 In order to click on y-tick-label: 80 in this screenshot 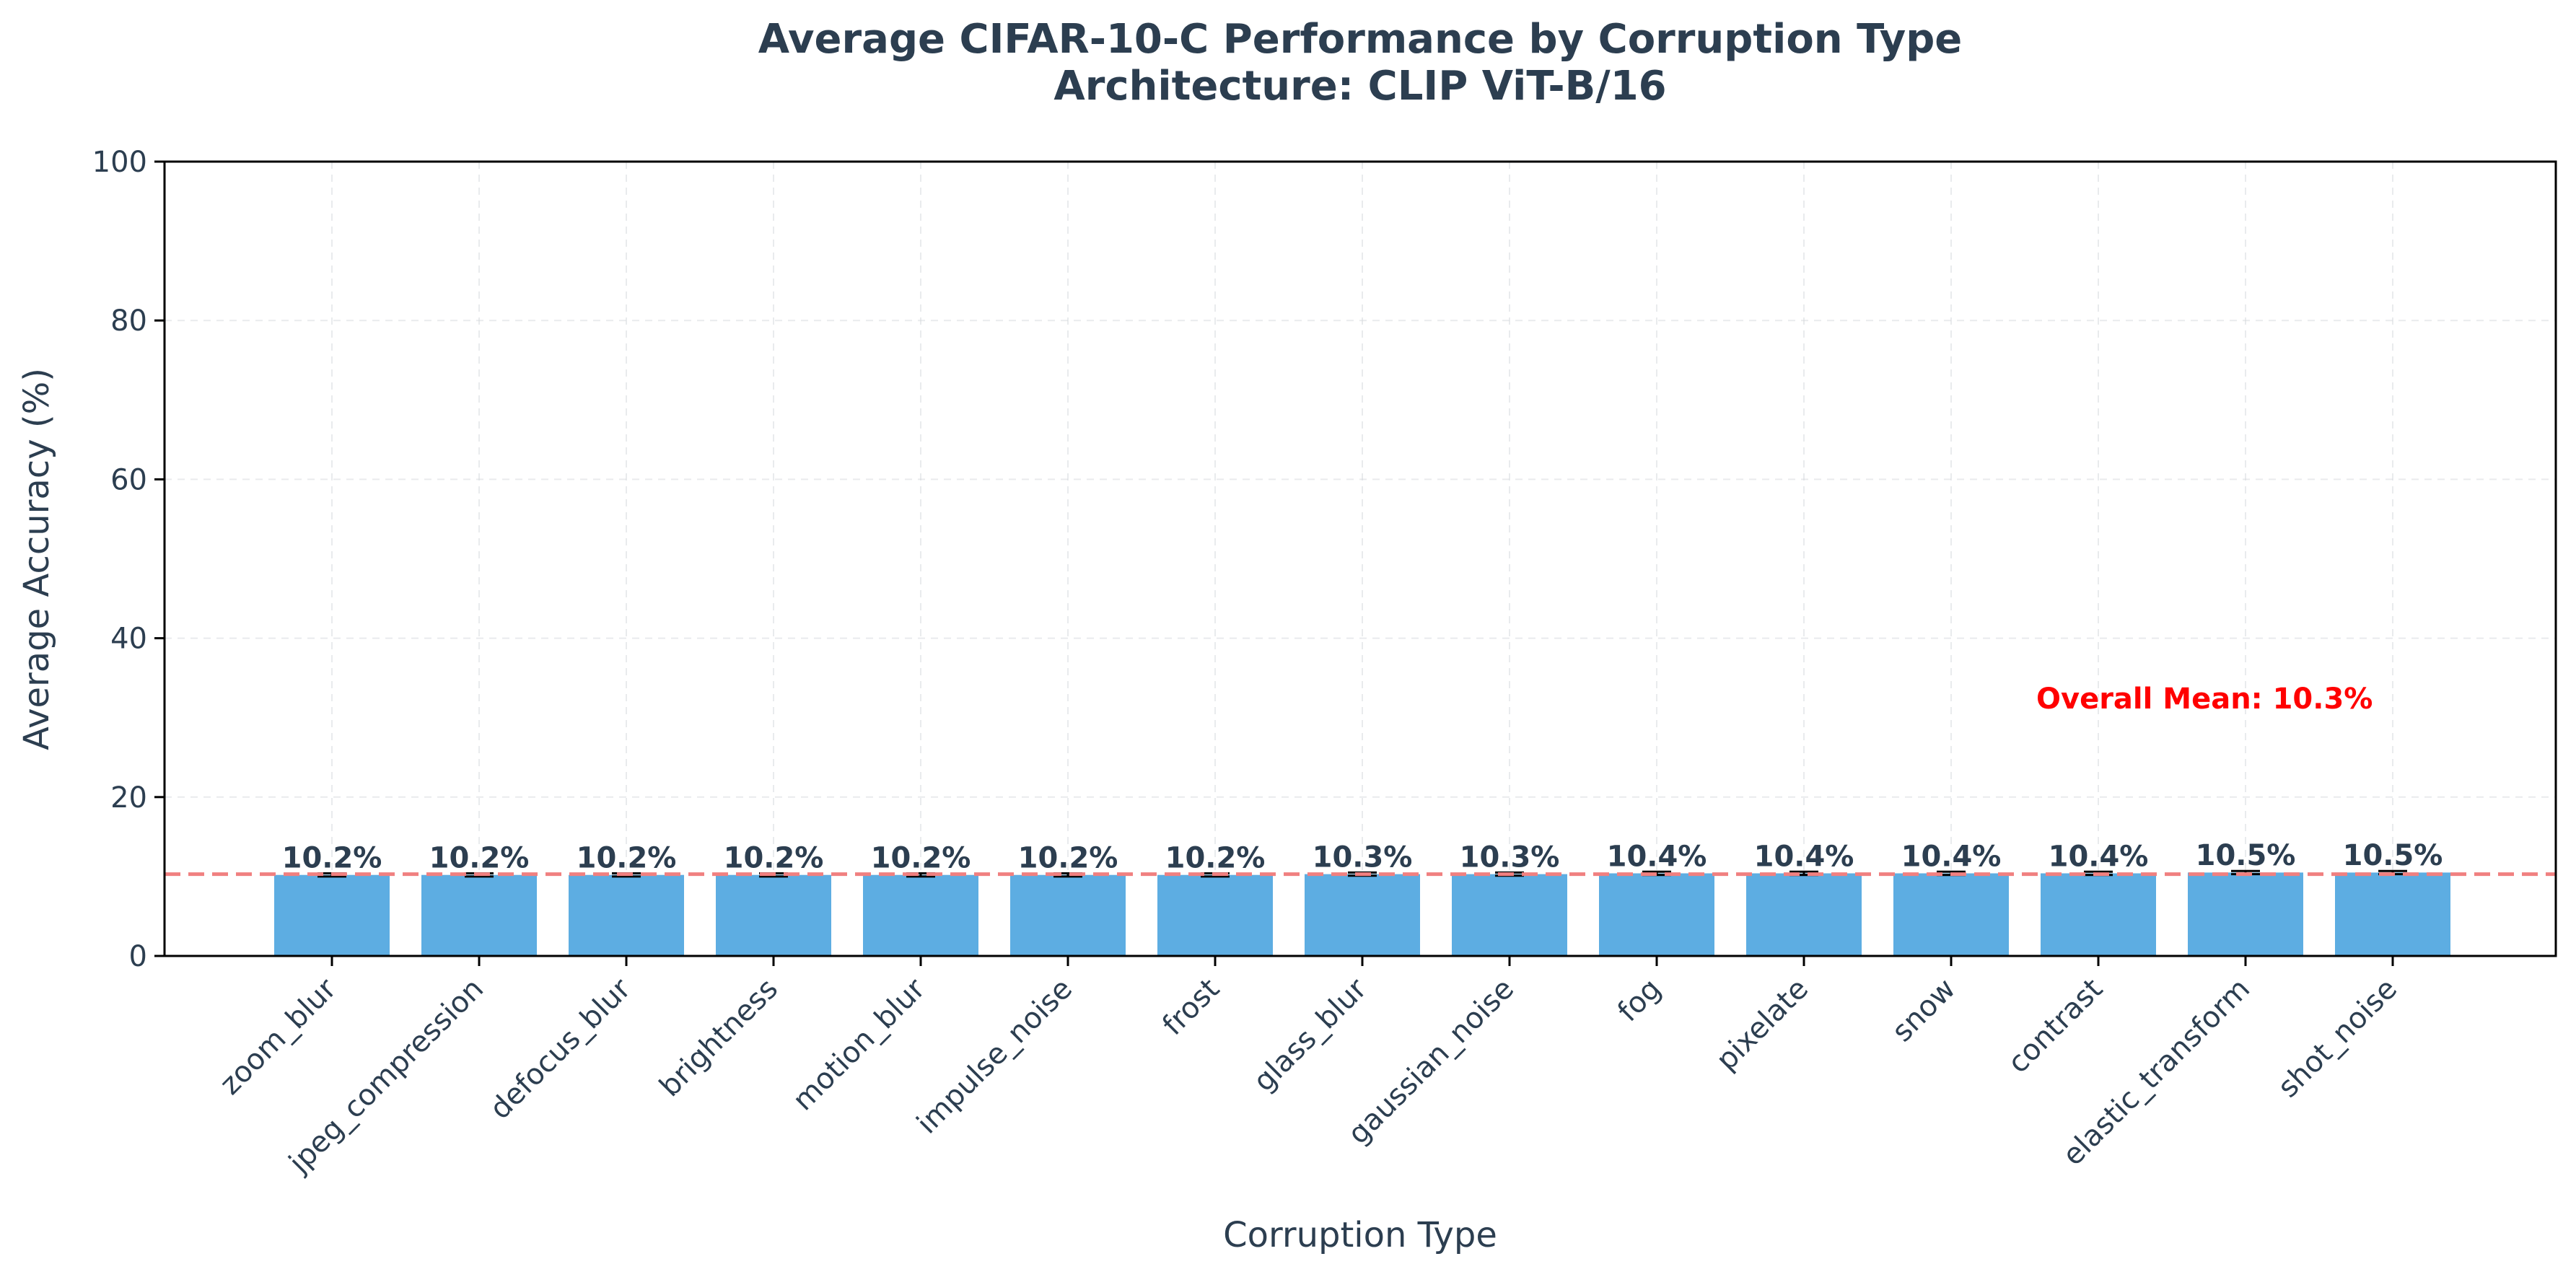, I will do `click(128, 321)`.